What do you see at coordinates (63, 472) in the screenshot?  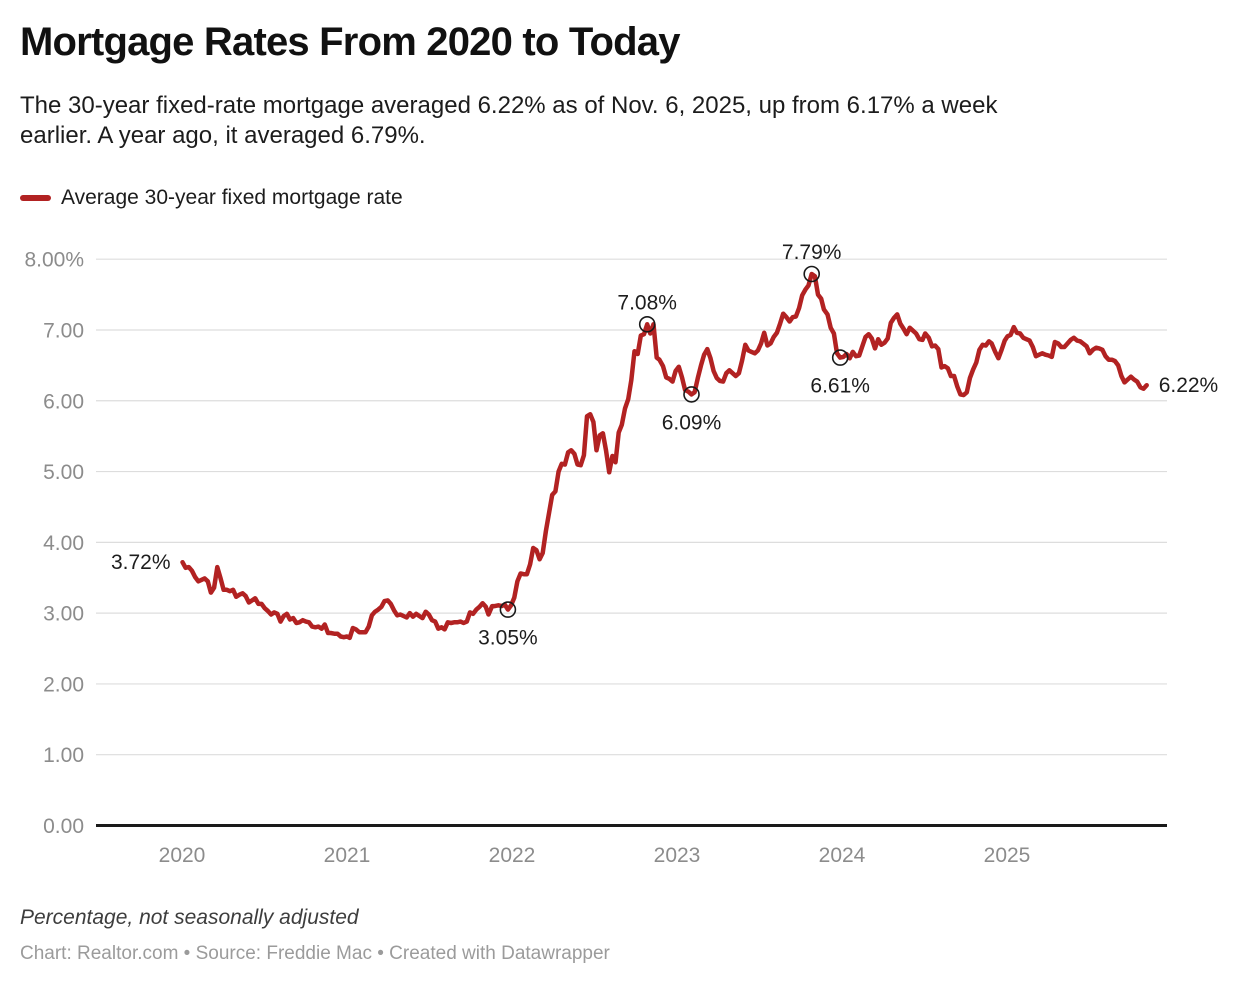 I see `y-axis-tick-label: 5.00` at bounding box center [63, 472].